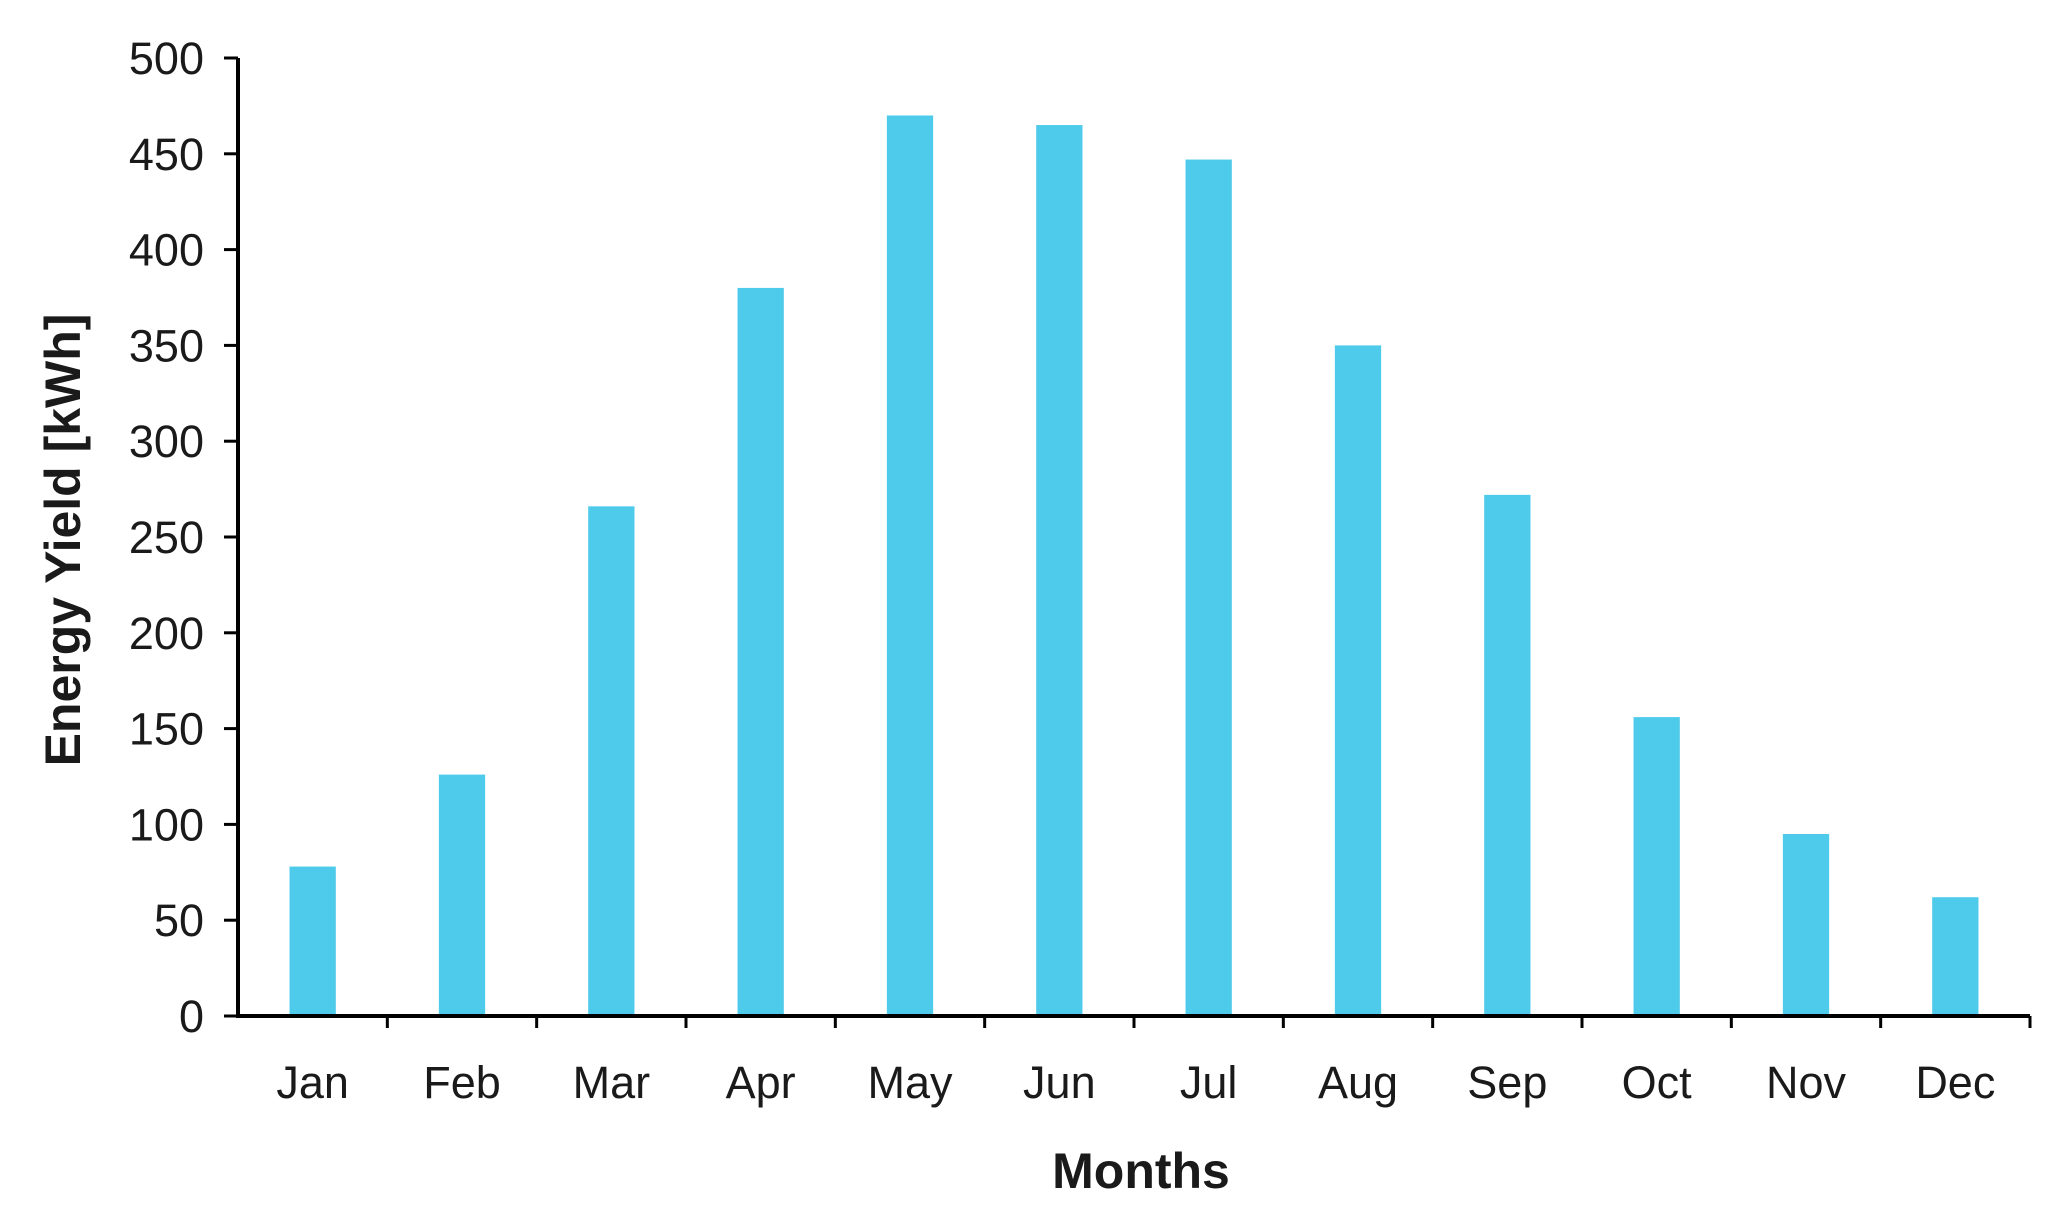  Describe the element at coordinates (179, 920) in the screenshot. I see `y-tick-label: 50` at that location.